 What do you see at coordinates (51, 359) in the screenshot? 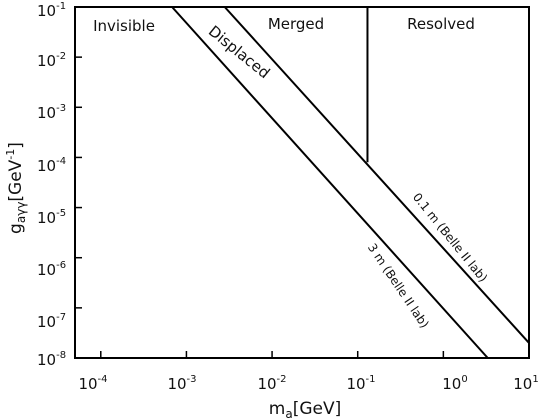
I see `y-tick-label: 10⁻⁸` at bounding box center [51, 359].